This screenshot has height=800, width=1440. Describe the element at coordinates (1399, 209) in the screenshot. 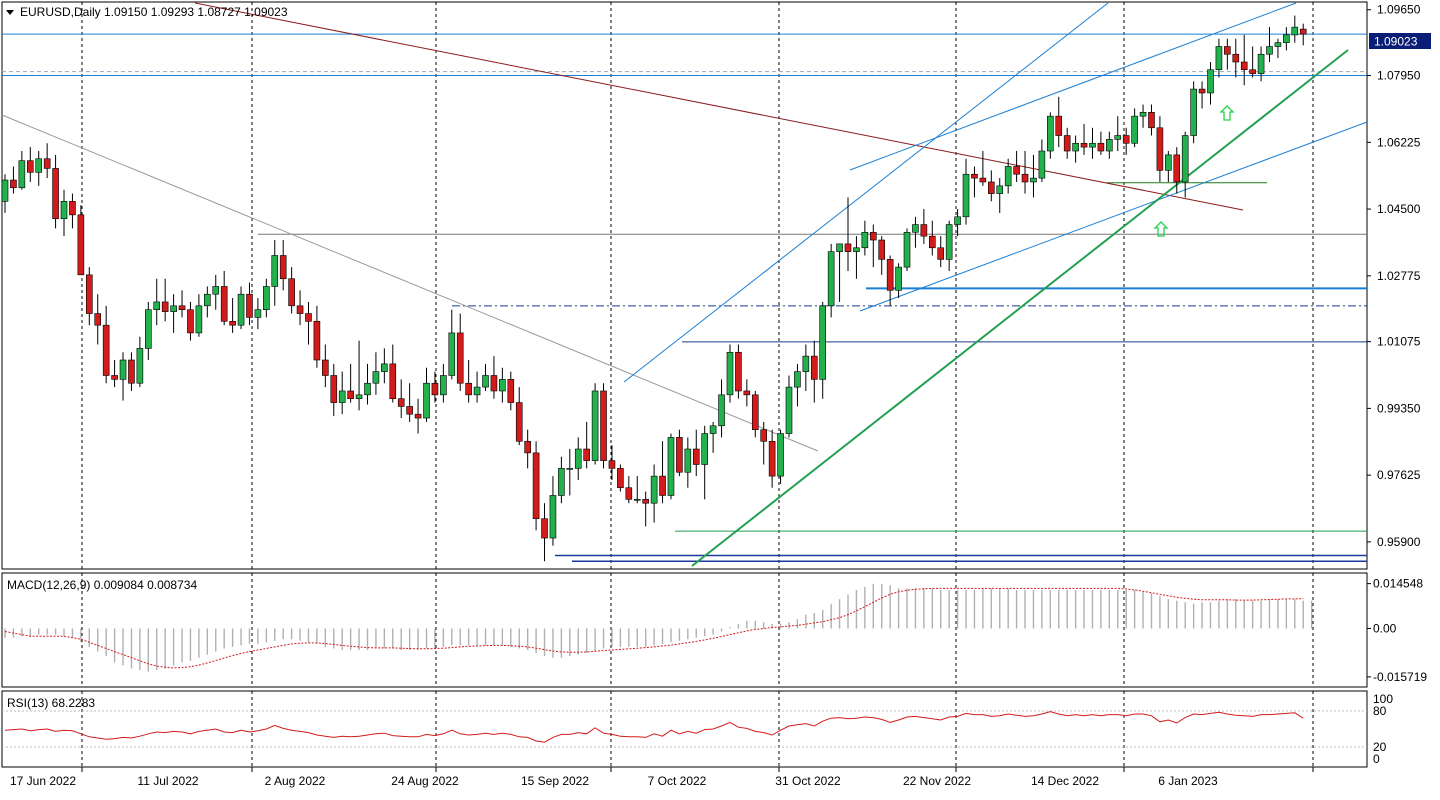

I see `y-tick-label: 1.04500` at that location.